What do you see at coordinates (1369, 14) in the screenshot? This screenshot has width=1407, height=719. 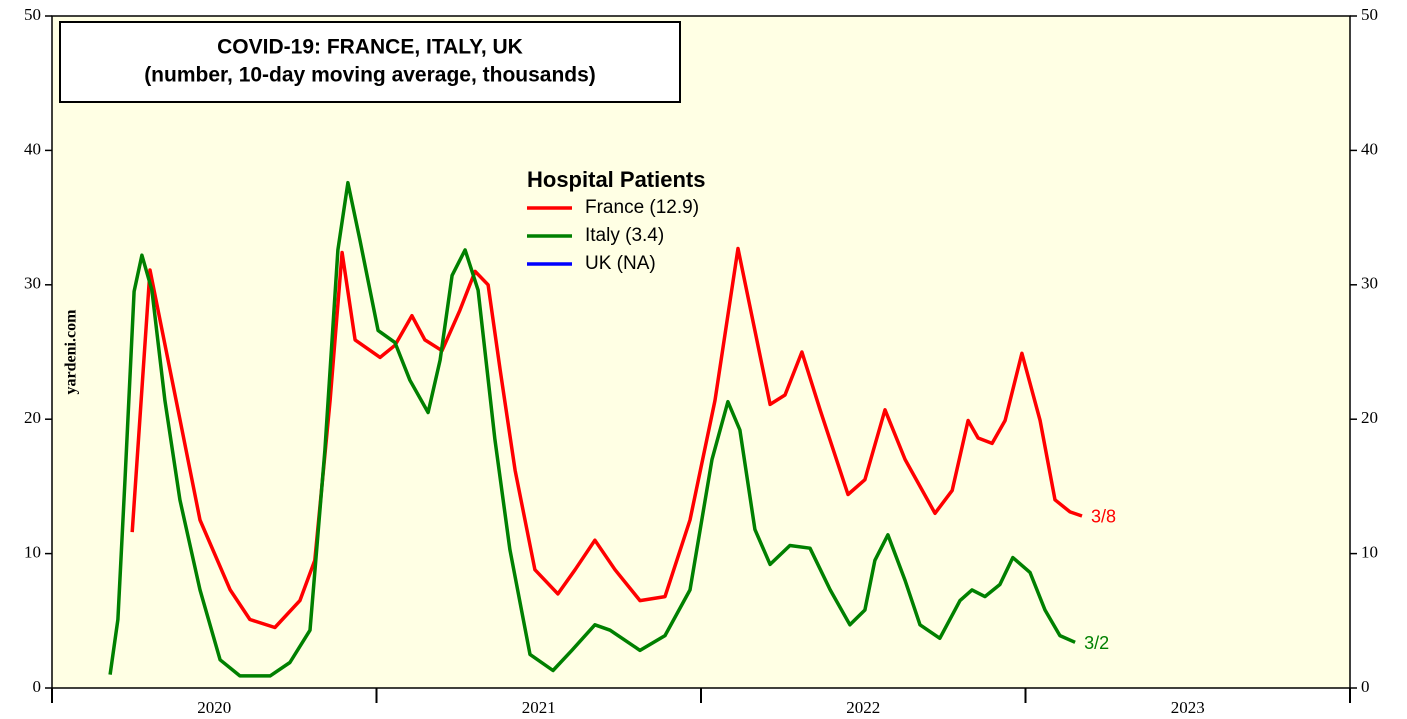 I see `y2-tick-label: 50` at bounding box center [1369, 14].